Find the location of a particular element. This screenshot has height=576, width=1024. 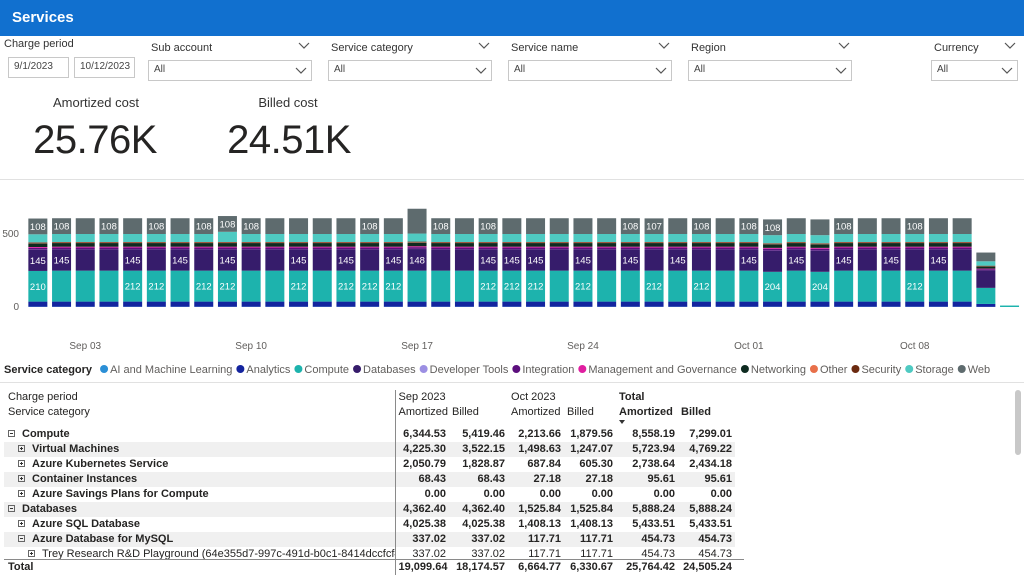

scrollbar is located at coordinates (1018, 422).